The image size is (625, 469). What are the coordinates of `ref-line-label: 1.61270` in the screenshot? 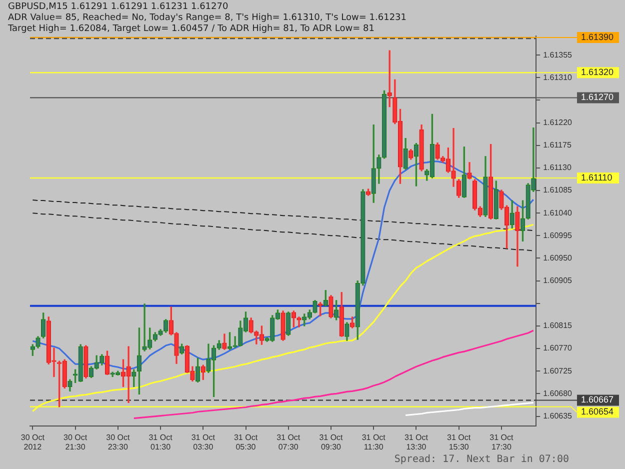 It's located at (597, 97).